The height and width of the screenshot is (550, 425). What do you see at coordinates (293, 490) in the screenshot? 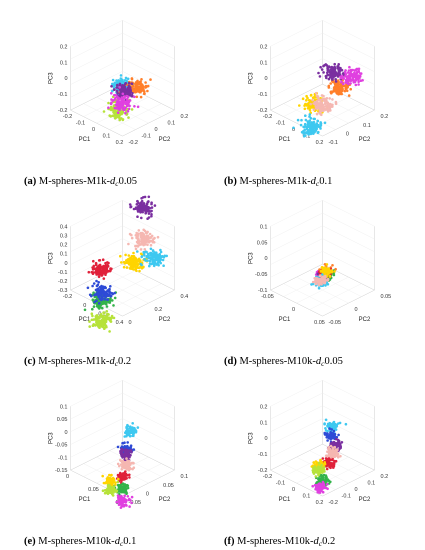
I see `x-tick-label: 0` at bounding box center [293, 490].